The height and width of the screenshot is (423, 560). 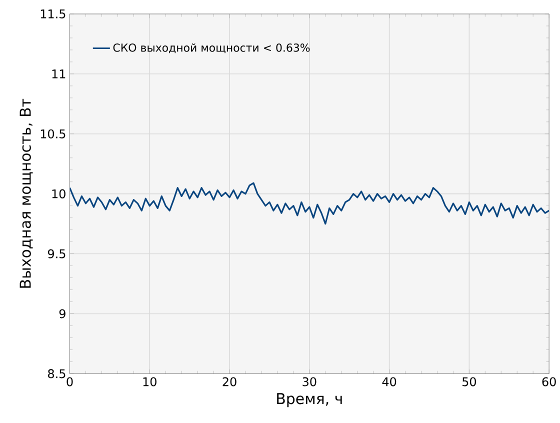 I want to click on y-tick-label: 10.5, so click(x=53, y=134).